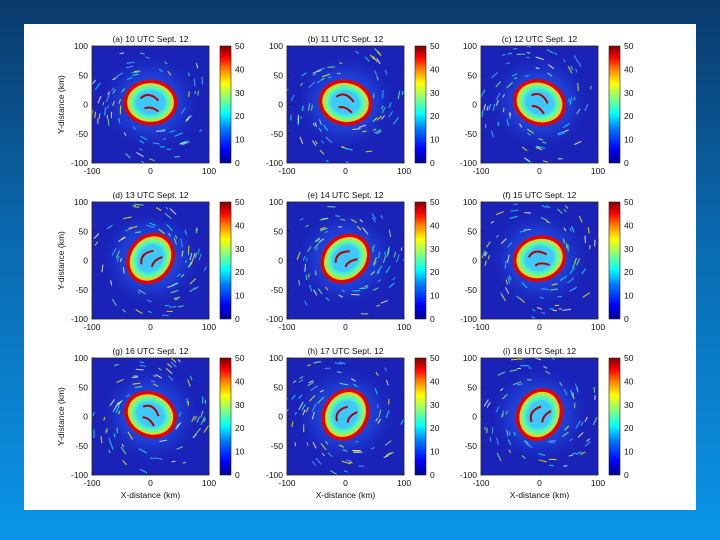  Describe the element at coordinates (150, 414) in the screenshot. I see `eyewall-max` at that location.